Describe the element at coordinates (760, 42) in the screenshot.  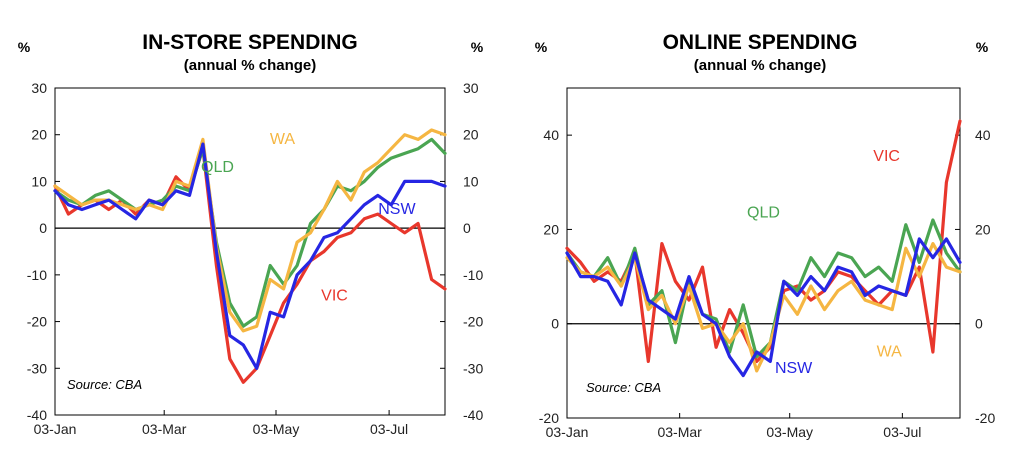
I see `chart-title: ONLINE SPENDING` at that location.